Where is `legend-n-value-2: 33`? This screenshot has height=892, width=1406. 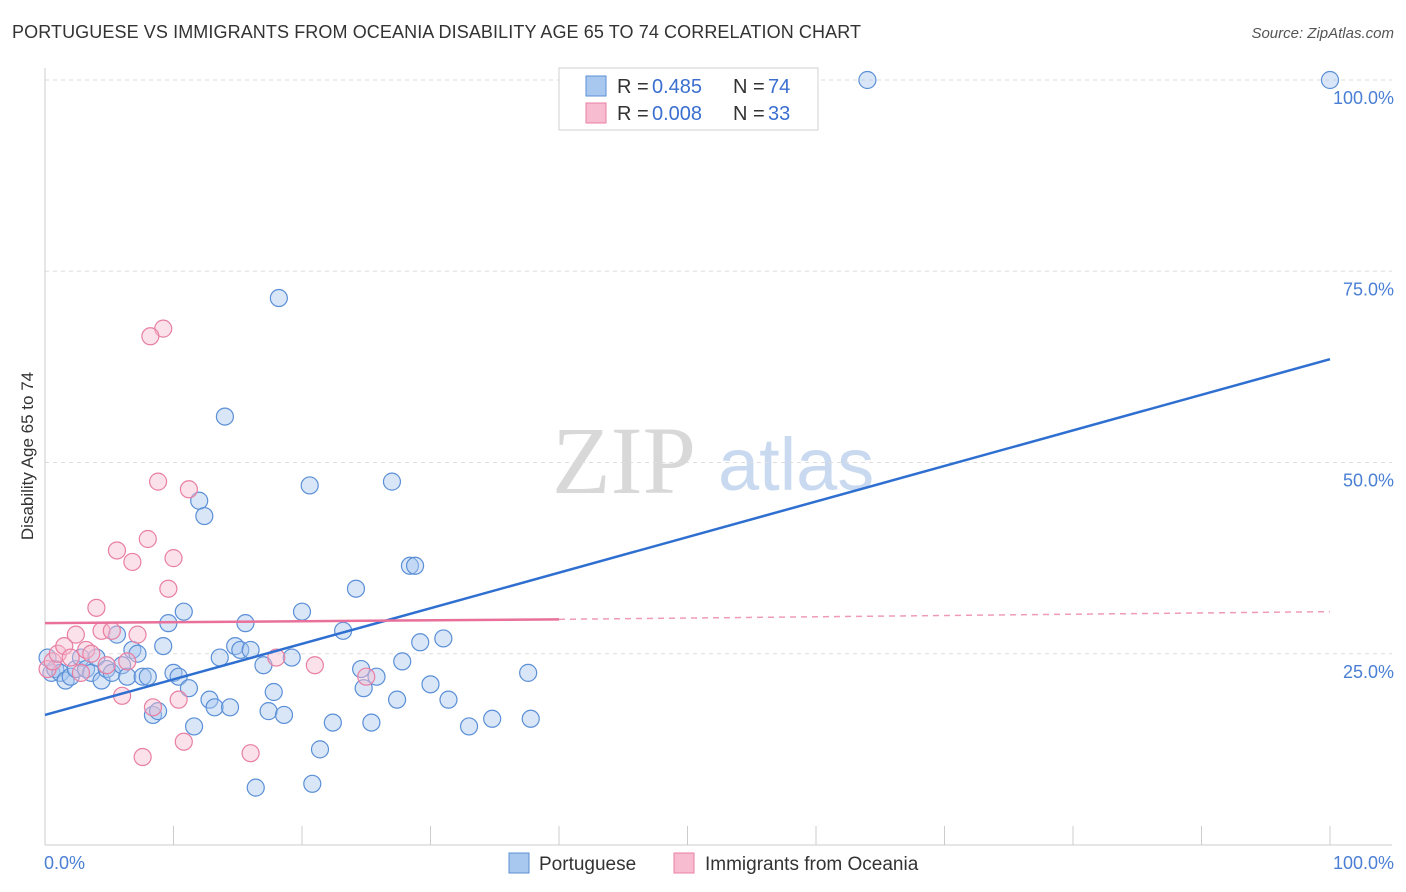
legend-n-value-2: 33 is located at coordinates (779, 114).